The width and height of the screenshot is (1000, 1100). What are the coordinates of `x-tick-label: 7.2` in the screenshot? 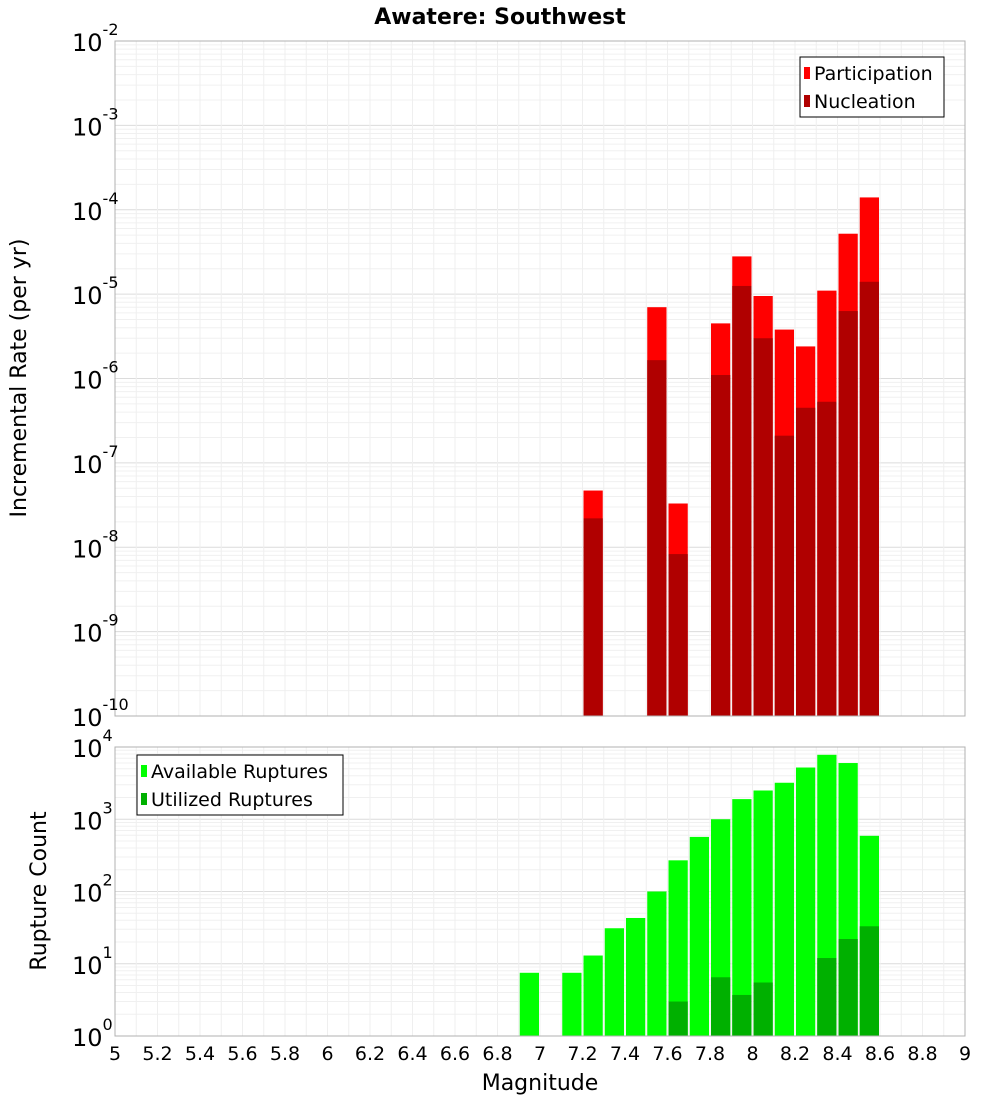 It's located at (582, 1054).